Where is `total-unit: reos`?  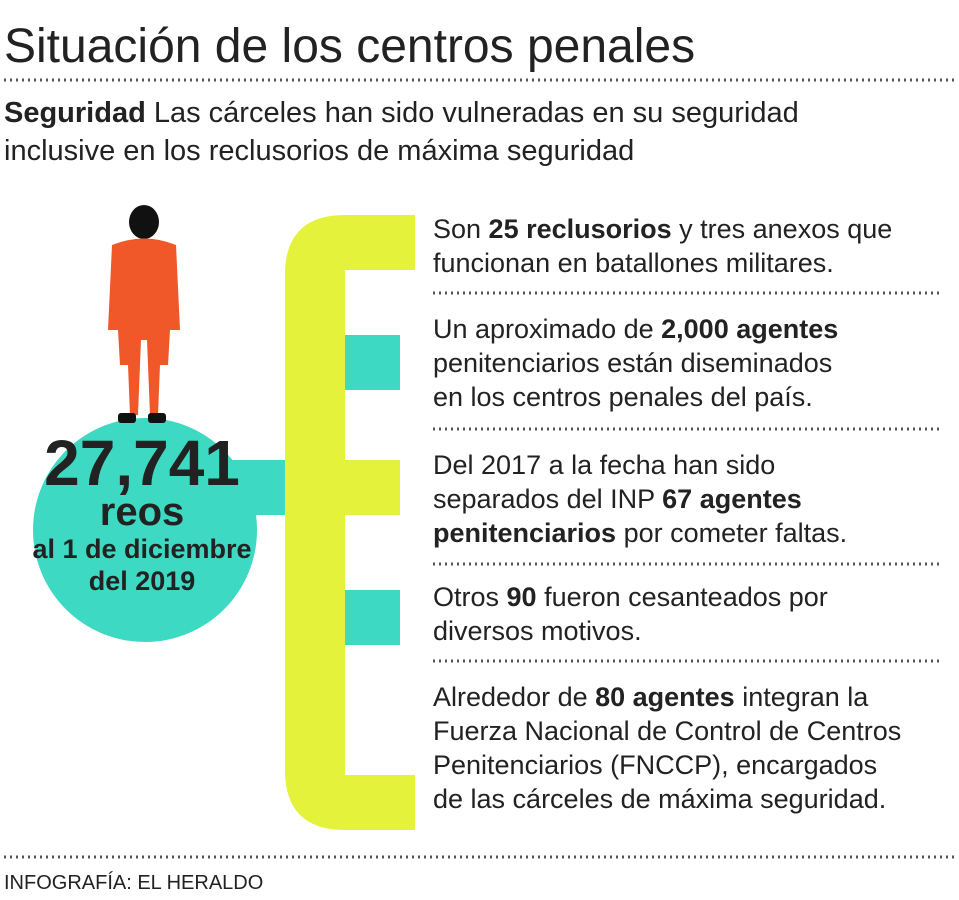
total-unit: reos is located at coordinates (142, 512).